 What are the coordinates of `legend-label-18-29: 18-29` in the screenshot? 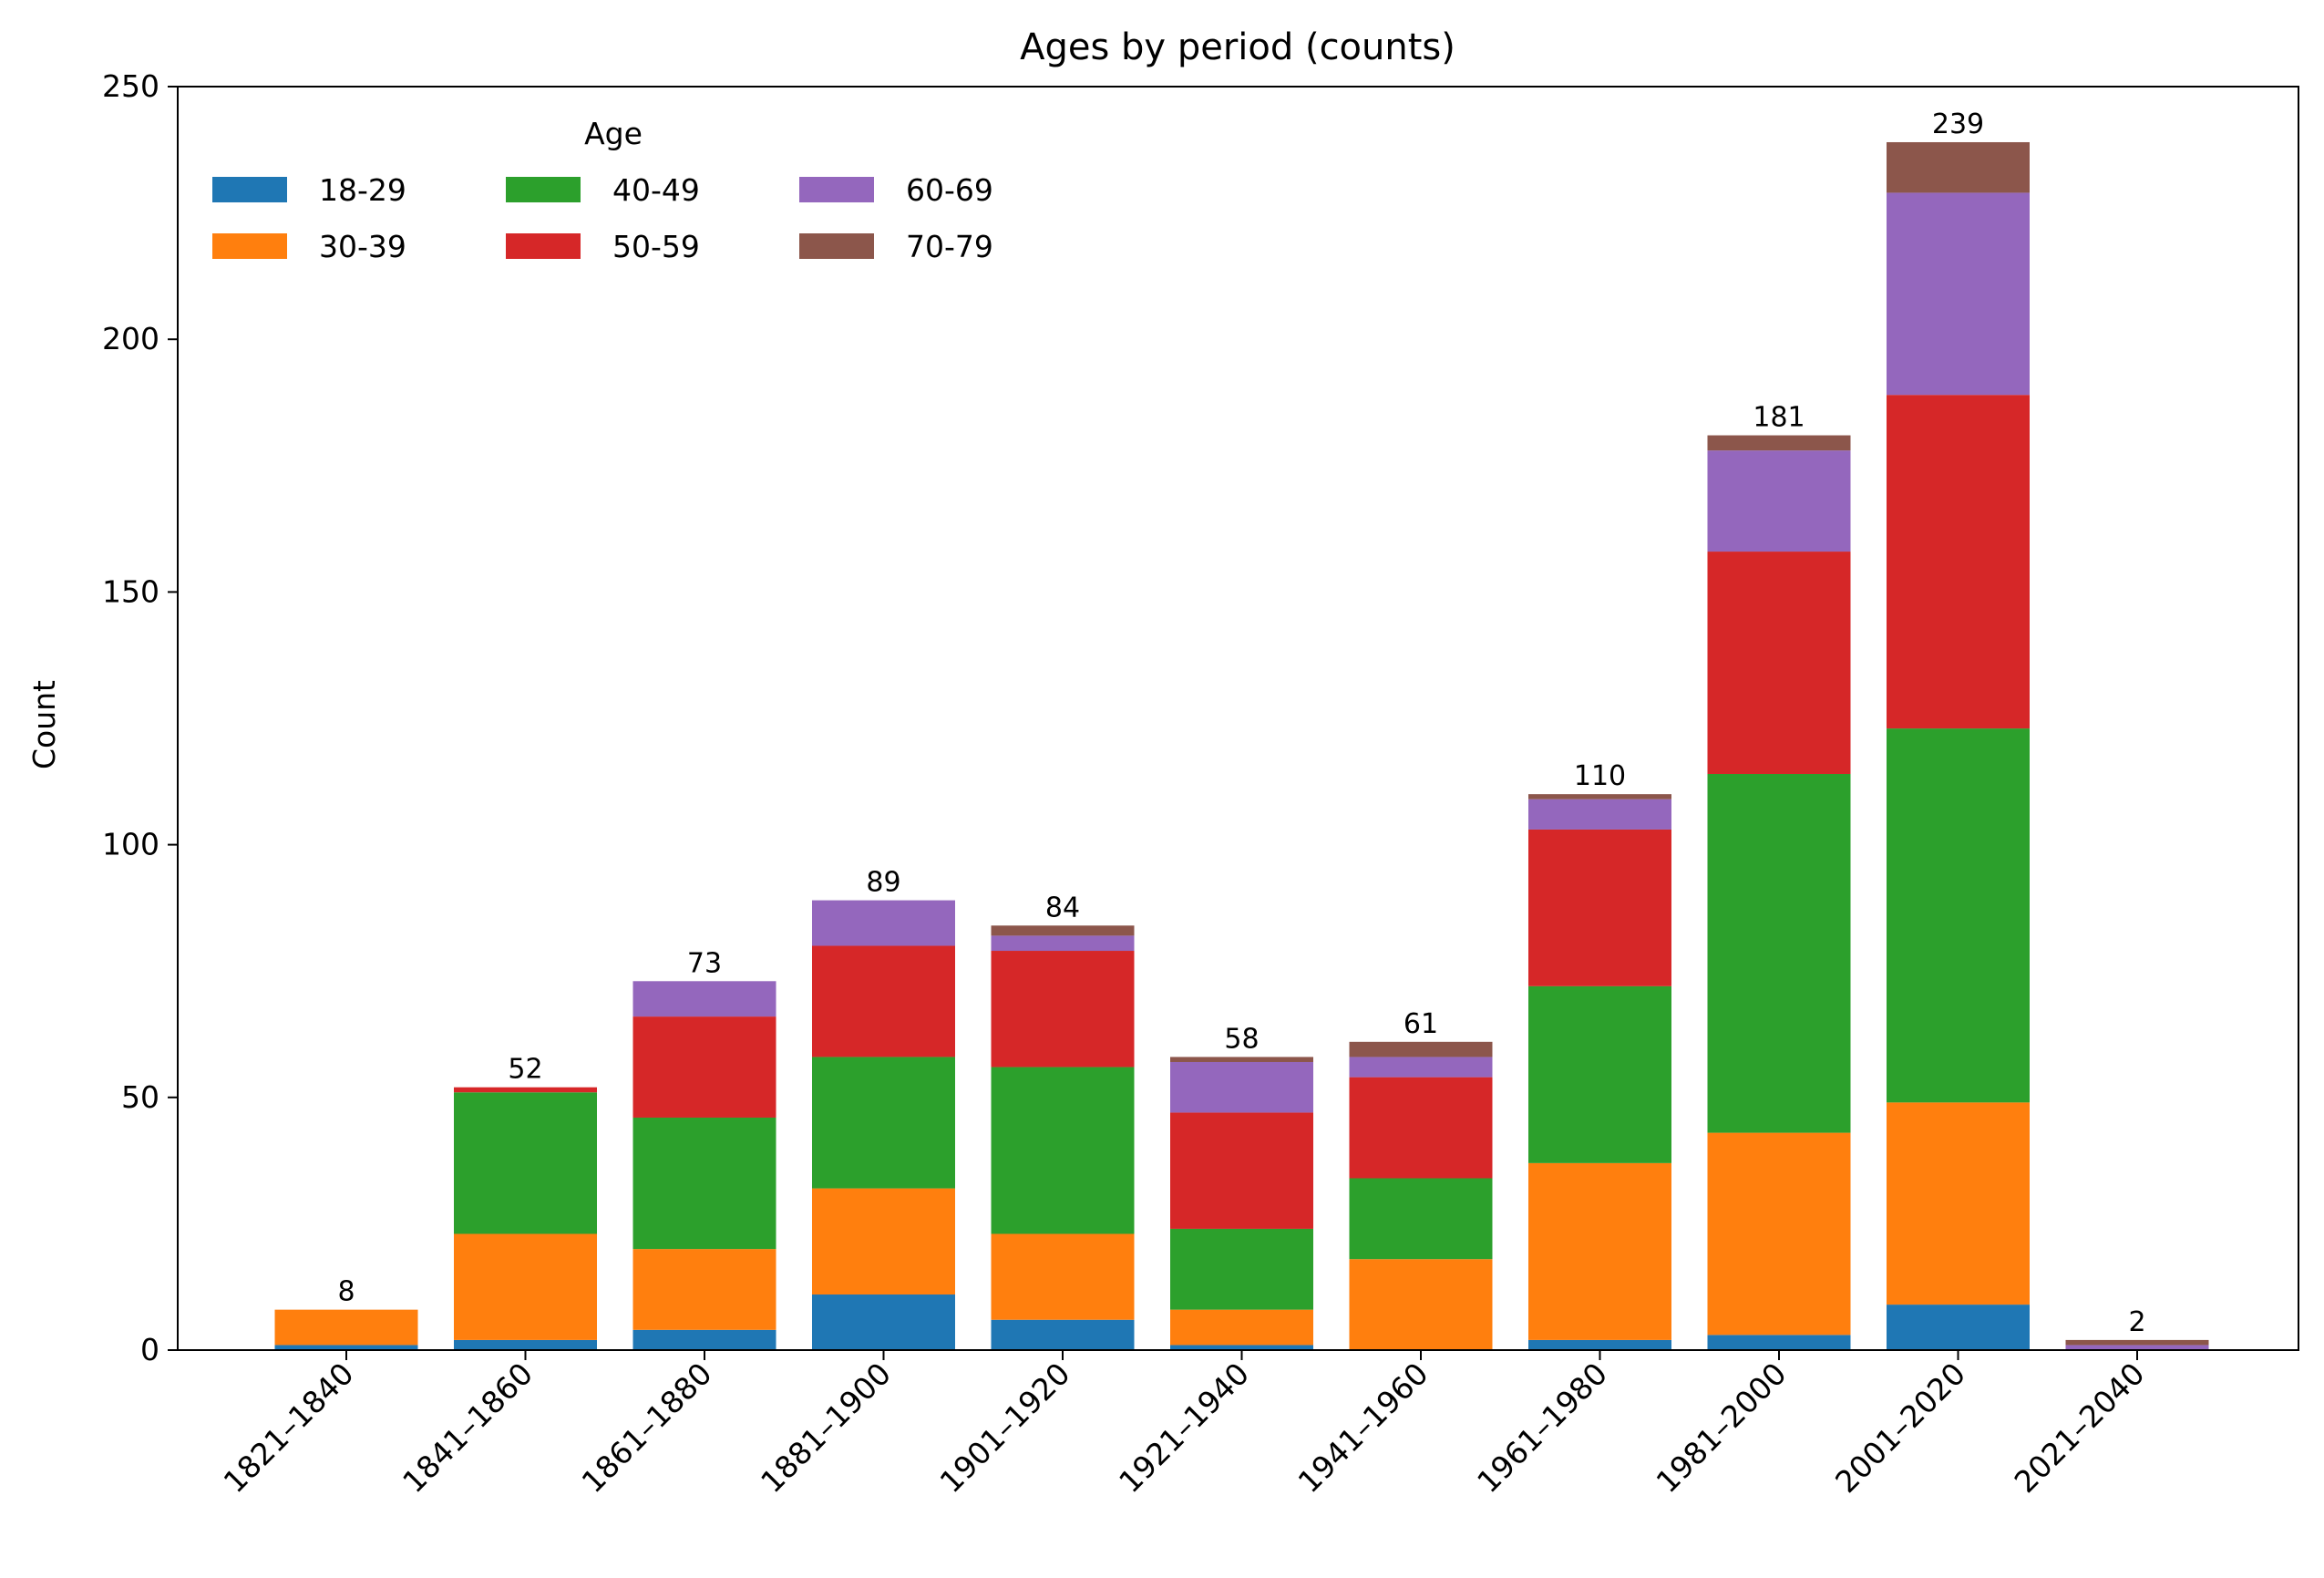 It's located at (362, 190).